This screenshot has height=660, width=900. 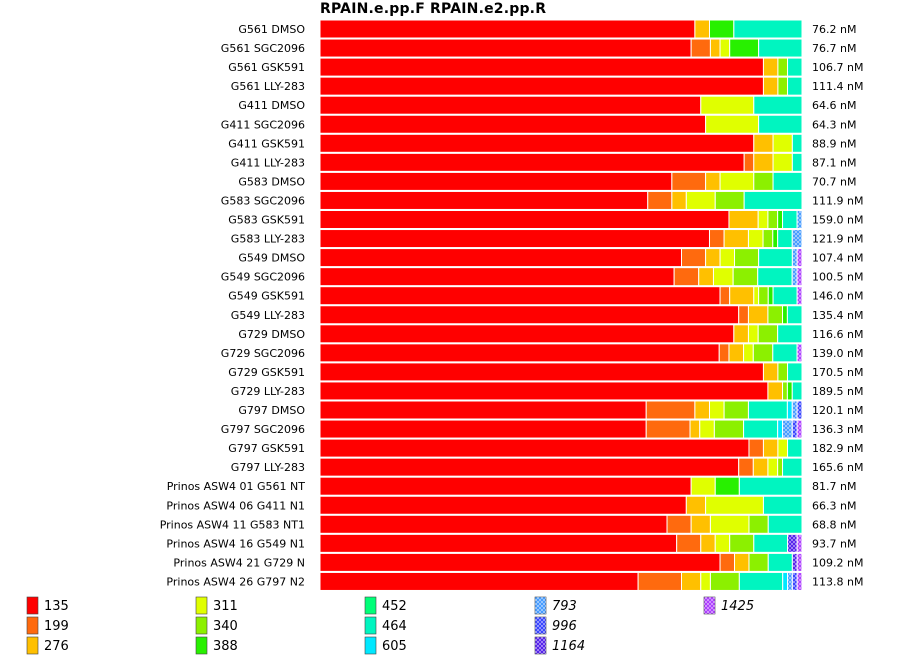 What do you see at coordinates (394, 626) in the screenshot?
I see `legend-label: 464` at bounding box center [394, 626].